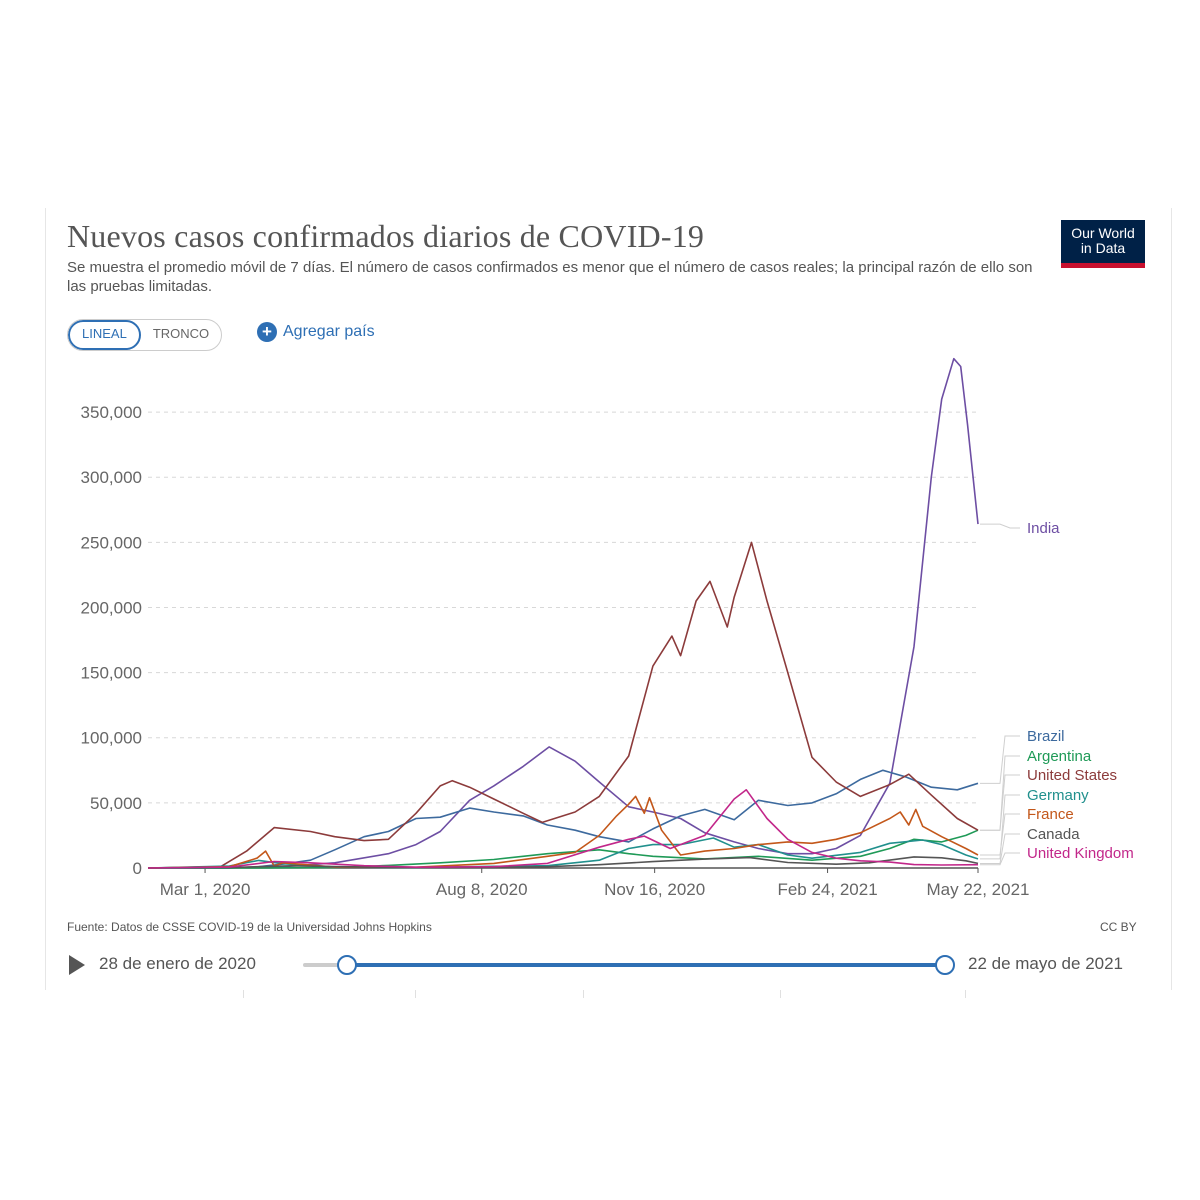  I want to click on legend-label-brazil: Brazil, so click(1046, 736).